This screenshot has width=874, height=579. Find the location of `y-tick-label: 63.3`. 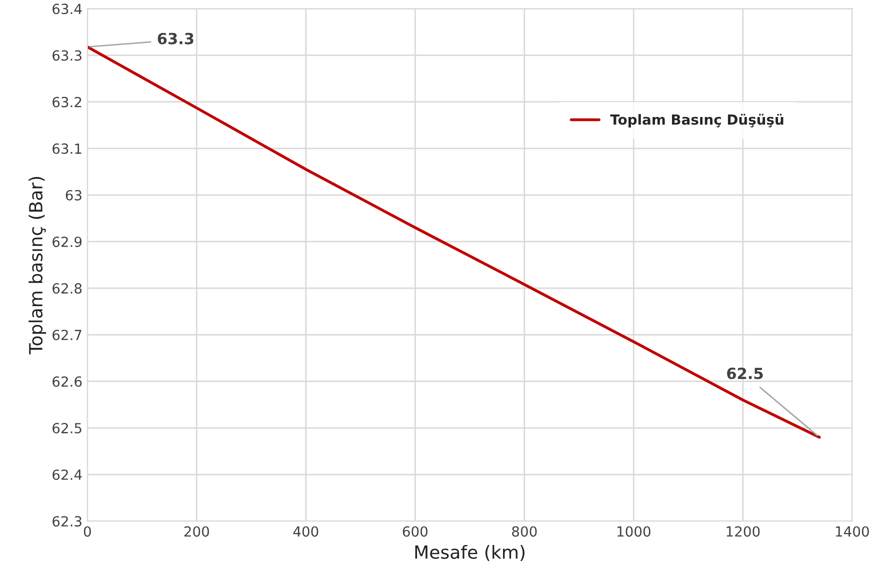

y-tick-label: 63.3 is located at coordinates (67, 55).